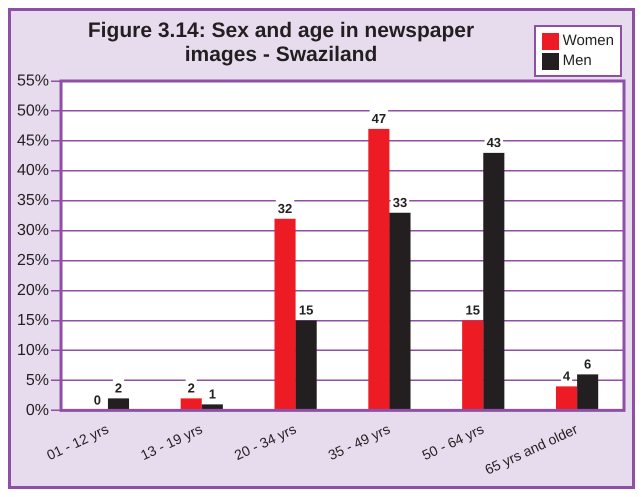  What do you see at coordinates (33, 231) in the screenshot?
I see `y-tick-label: 30%` at bounding box center [33, 231].